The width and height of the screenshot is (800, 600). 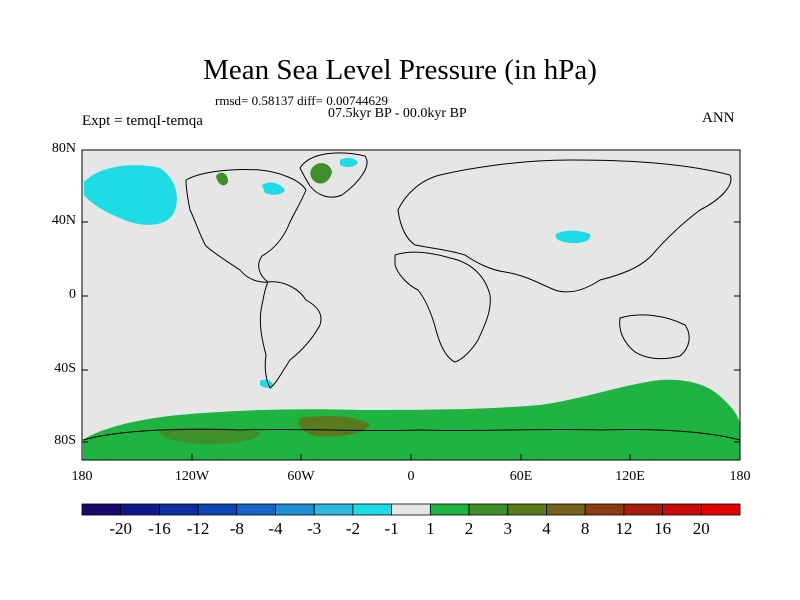 What do you see at coordinates (353, 528) in the screenshot?
I see `colorbar-label: -2` at bounding box center [353, 528].